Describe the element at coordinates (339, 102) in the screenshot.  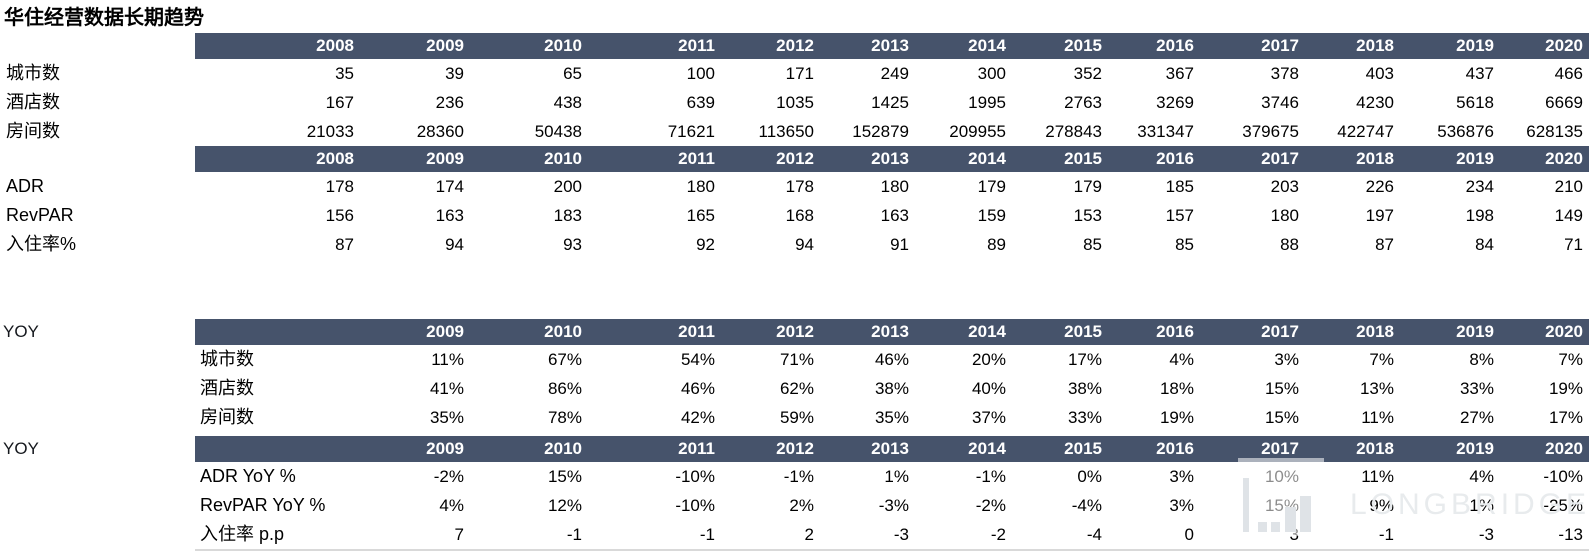
I see `data-cell: 167` at that location.